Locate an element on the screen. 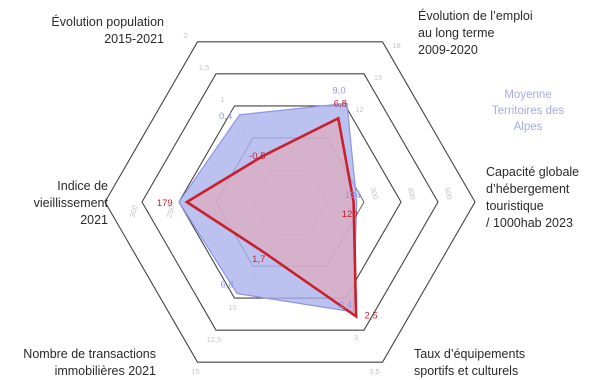  reference-data-label: 0,4 is located at coordinates (225, 116).